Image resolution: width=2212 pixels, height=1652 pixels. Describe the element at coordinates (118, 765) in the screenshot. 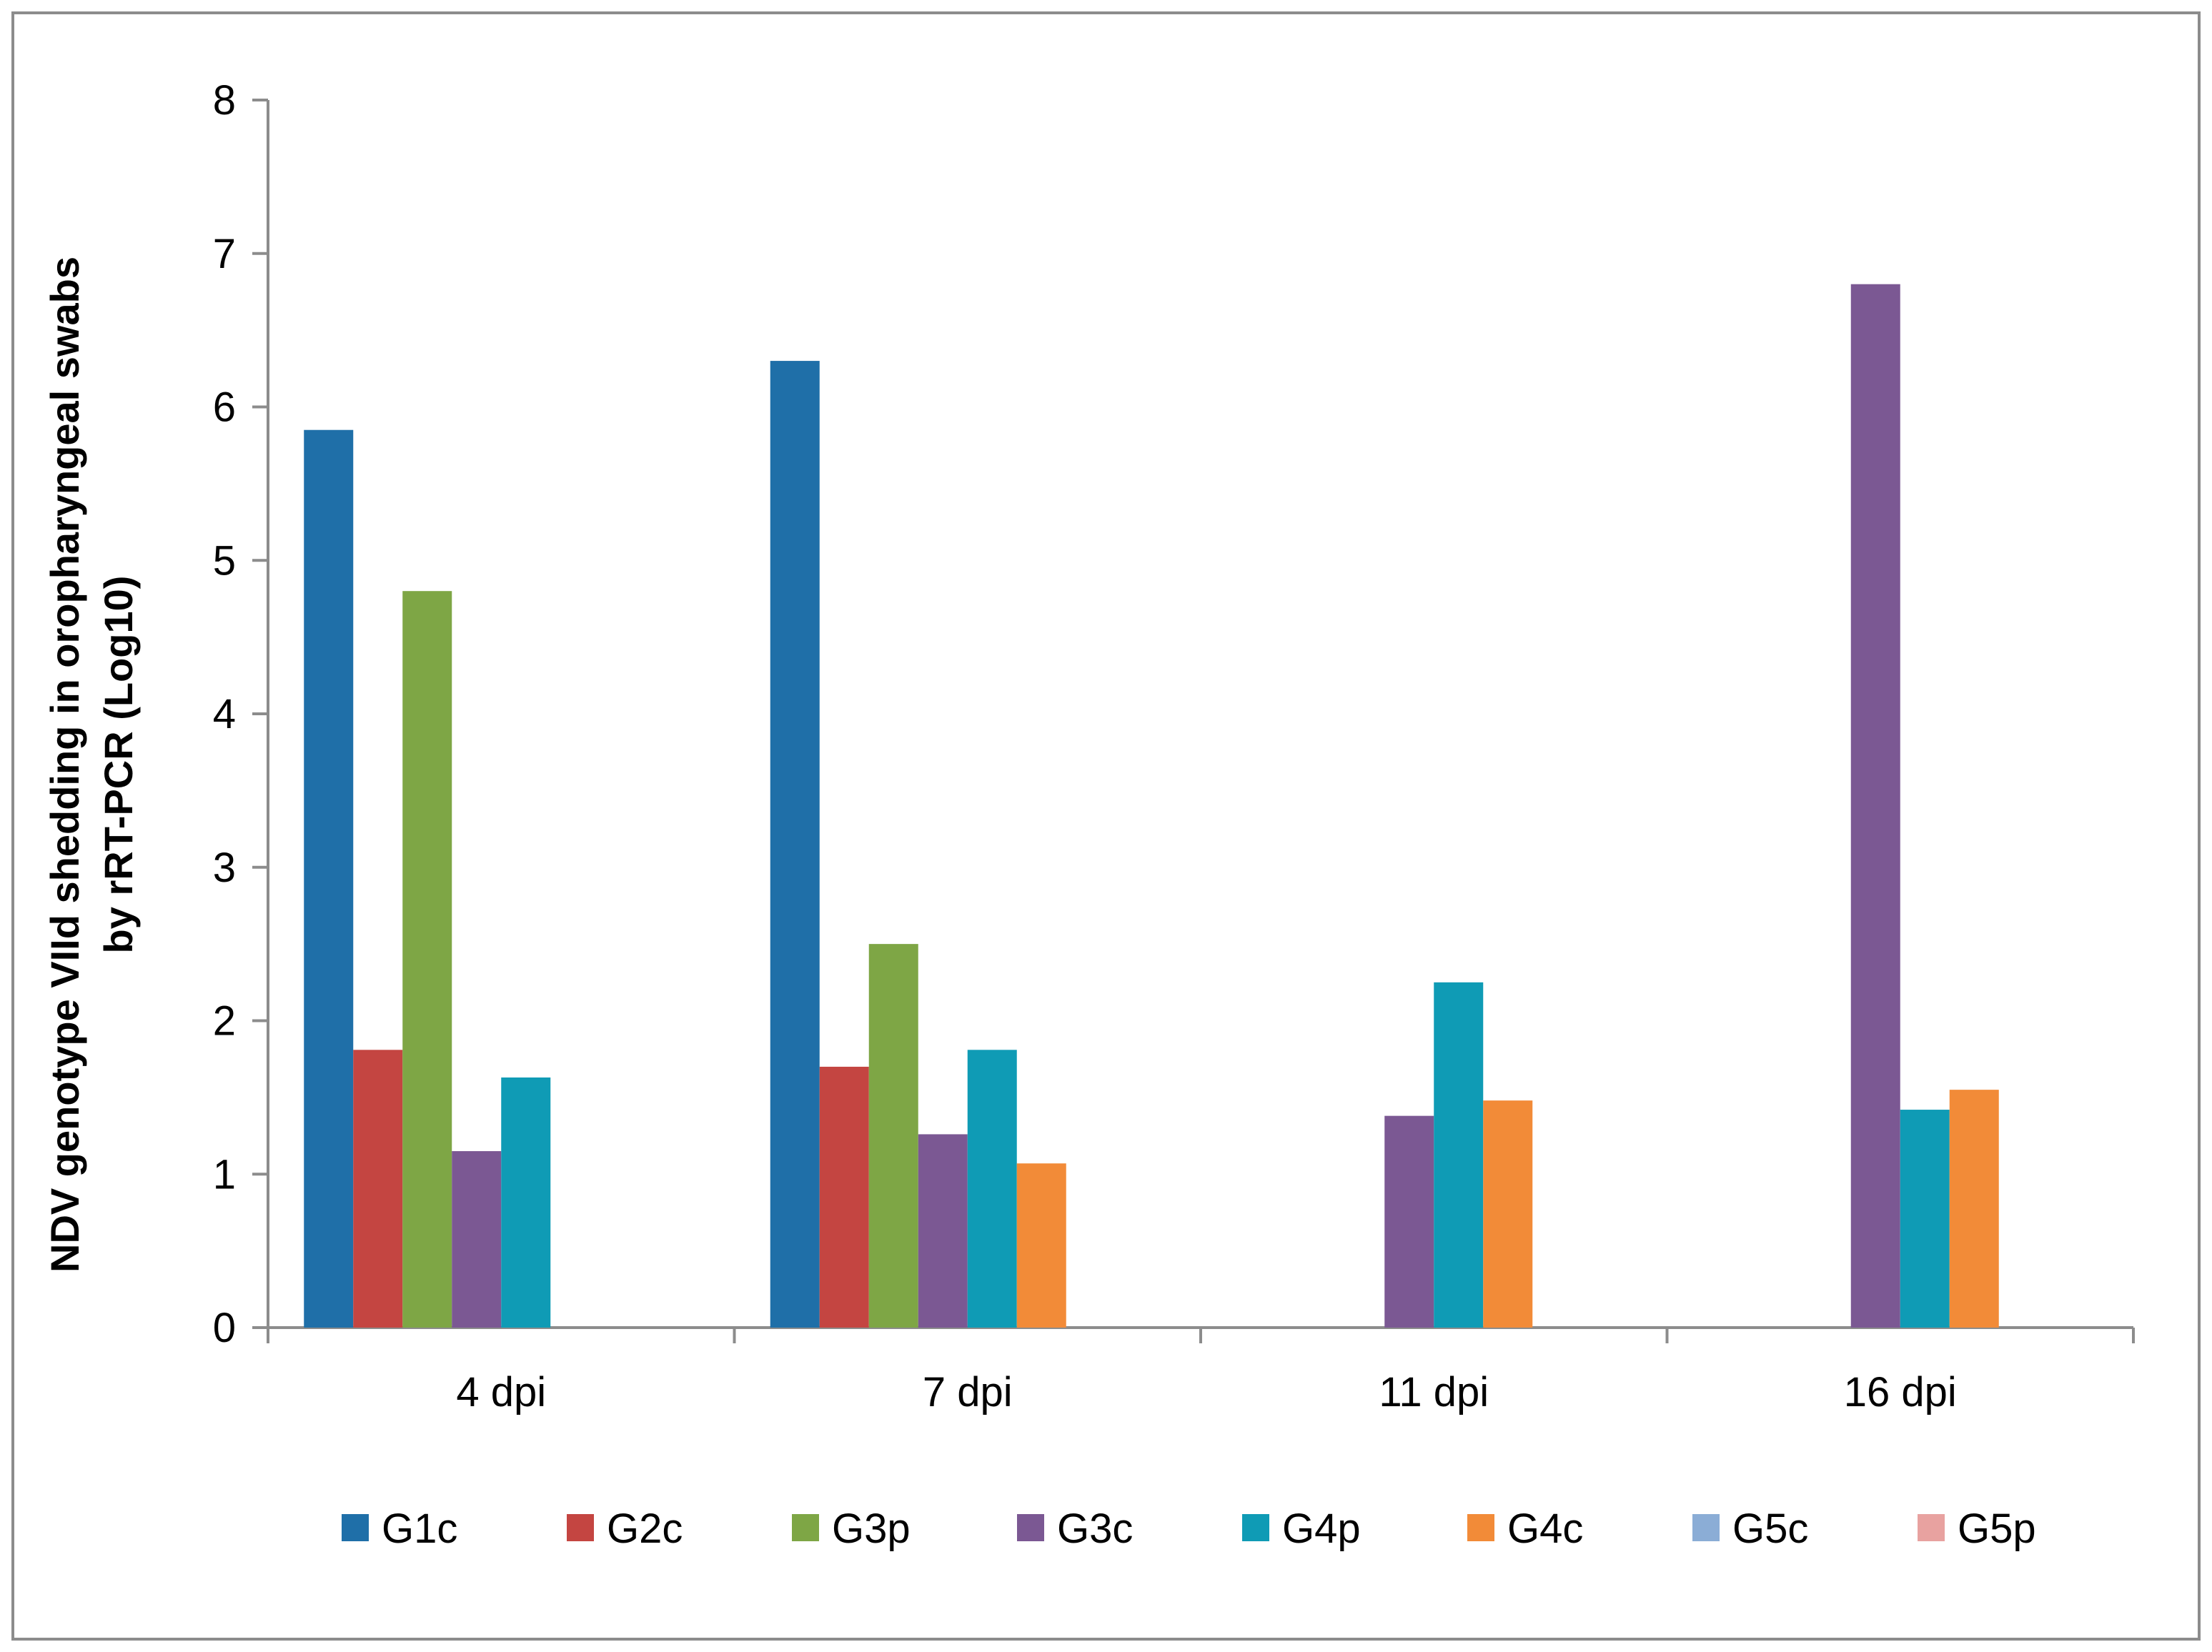

I see `y-axis-label-line-2: by rRT-PCR (Log10)` at that location.